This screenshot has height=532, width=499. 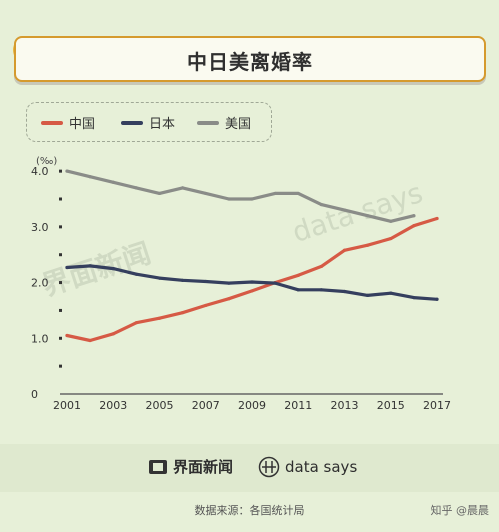 I want to click on legend-label-china: 中国, so click(x=82, y=124).